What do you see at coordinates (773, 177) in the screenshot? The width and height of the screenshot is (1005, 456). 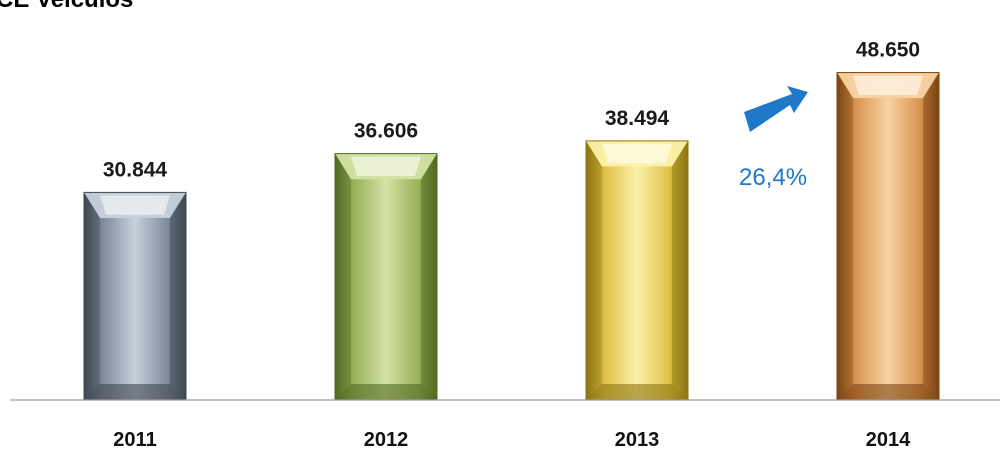 I see `growth-label: 26,4%` at bounding box center [773, 177].